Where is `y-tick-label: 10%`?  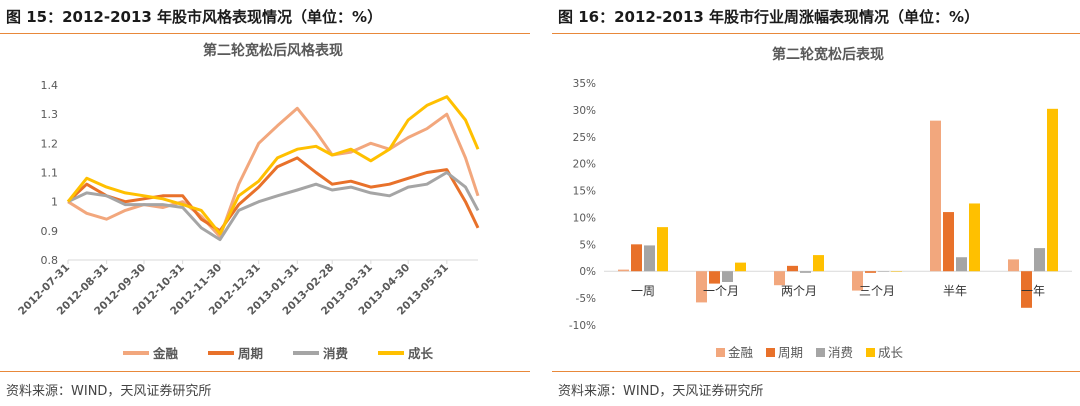
y-tick-label: 10% is located at coordinates (584, 218).